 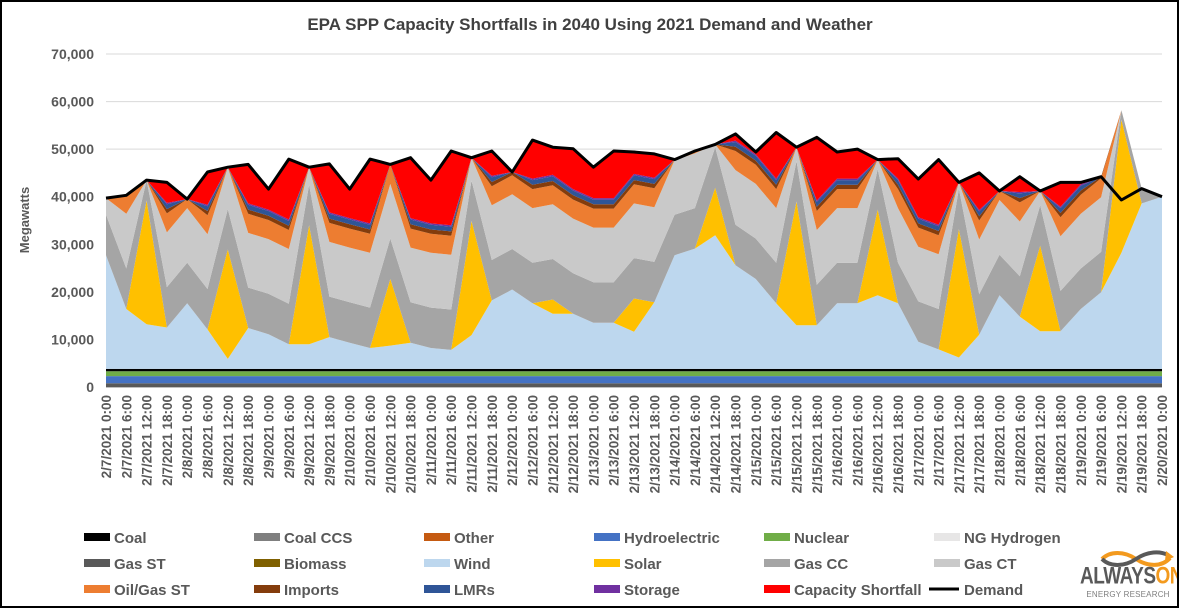 I want to click on legend-item-biomass: Biomass, so click(x=300, y=564).